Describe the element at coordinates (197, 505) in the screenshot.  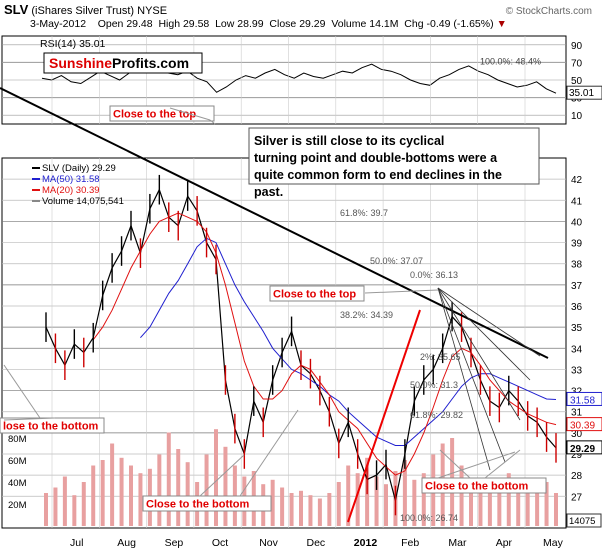
I see `annotation-close-bottom-2: Close to the bottom` at that location.